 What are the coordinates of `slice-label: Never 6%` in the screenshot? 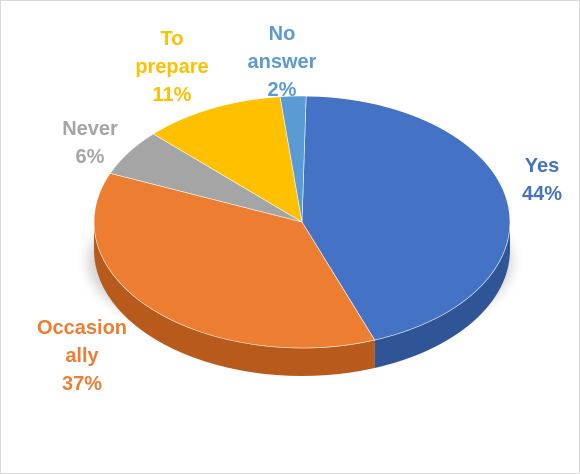 It's located at (90, 143).